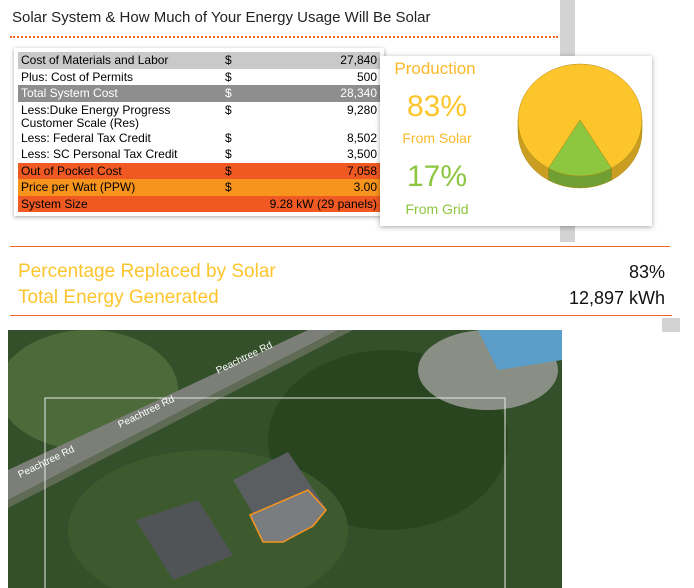  What do you see at coordinates (437, 176) in the screenshot?
I see `grid-percent: 17%` at bounding box center [437, 176].